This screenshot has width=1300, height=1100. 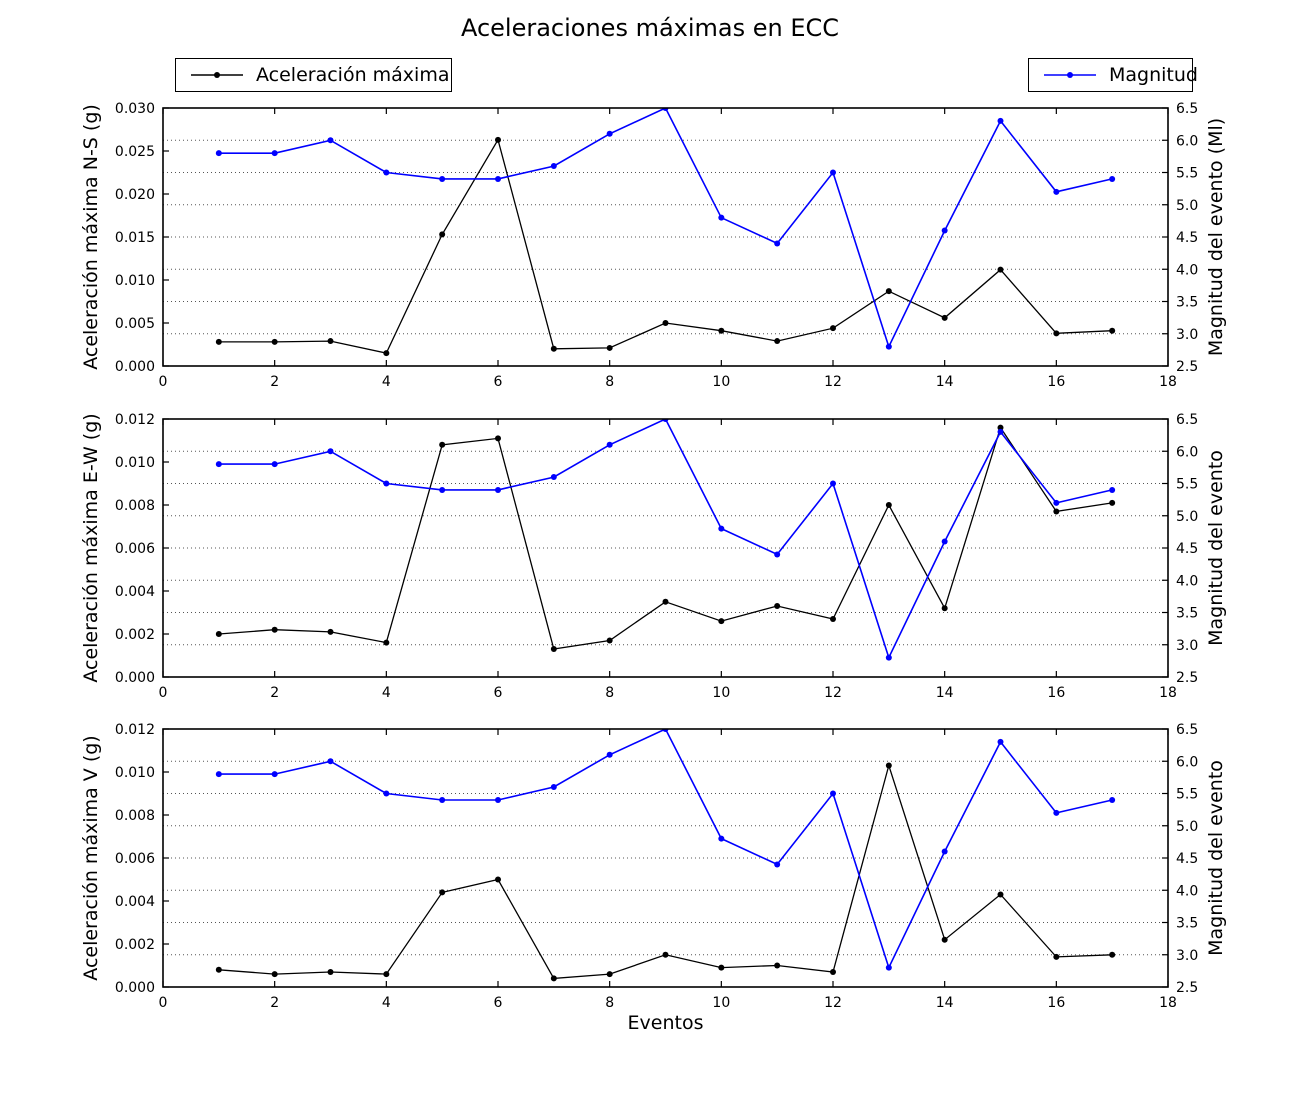 I want to click on y-axis-label-left: Aceleración máxima E-W (g), so click(x=91, y=547).